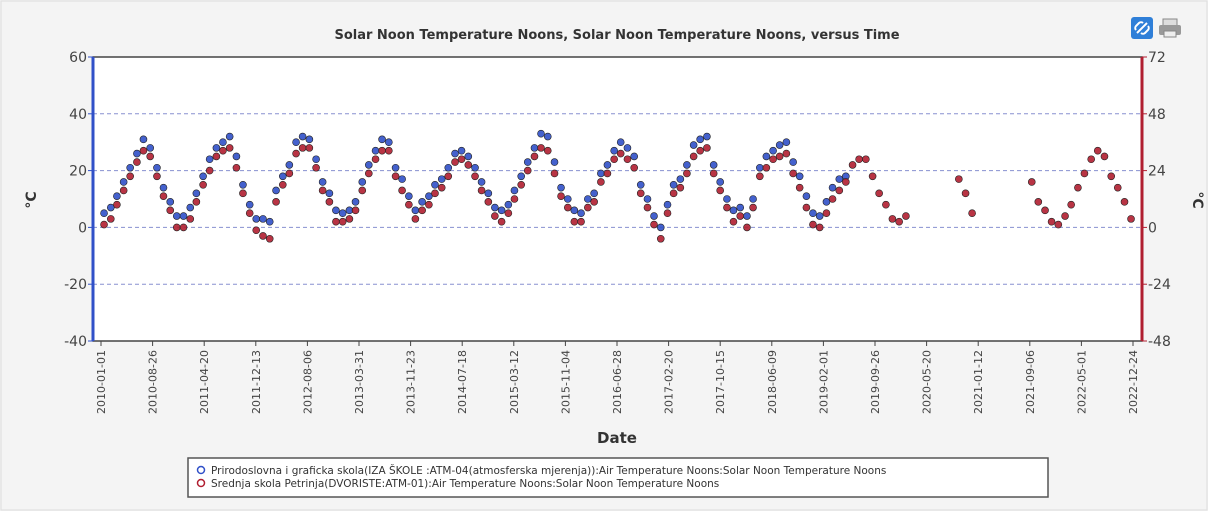 The height and width of the screenshot is (511, 1208). Describe the element at coordinates (256, 382) in the screenshot. I see `x-tick-label: 2011-12-13` at that location.